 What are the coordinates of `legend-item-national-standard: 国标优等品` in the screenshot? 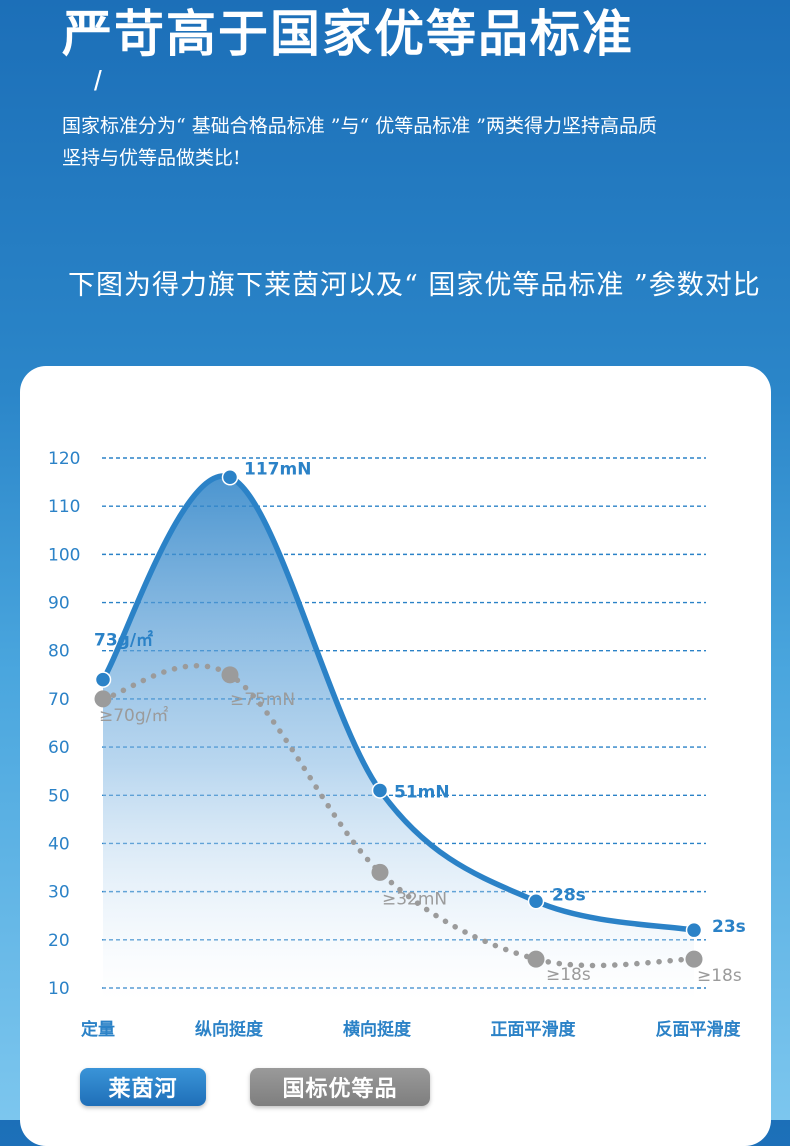 It's located at (340, 1087).